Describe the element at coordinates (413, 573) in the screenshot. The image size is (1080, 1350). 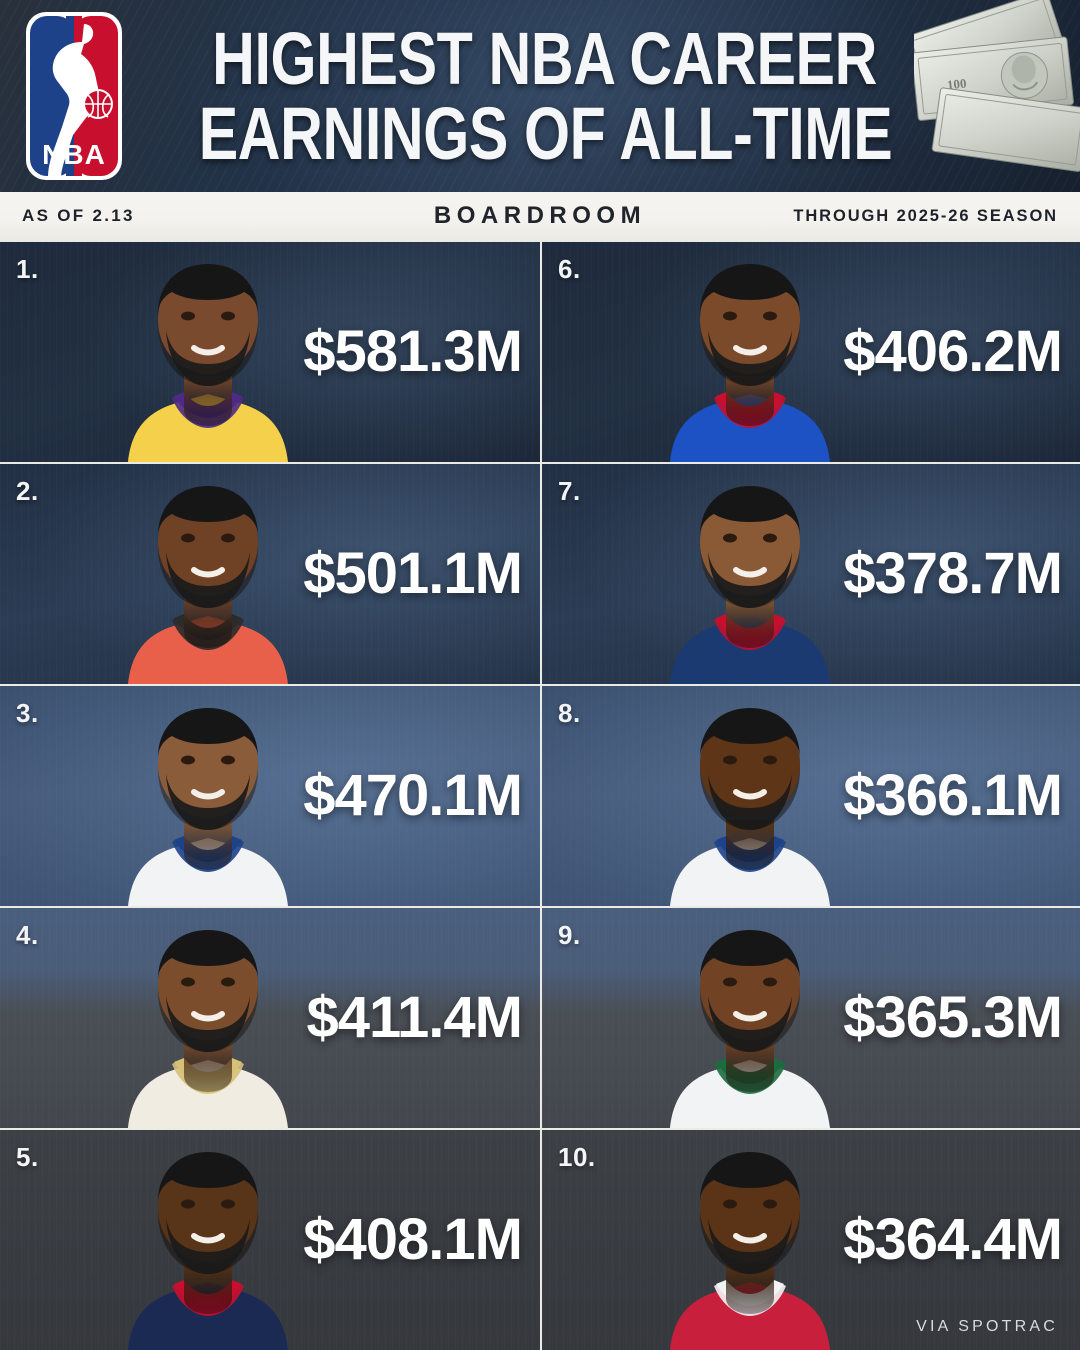
I see `earnings-value: $501.1M` at that location.